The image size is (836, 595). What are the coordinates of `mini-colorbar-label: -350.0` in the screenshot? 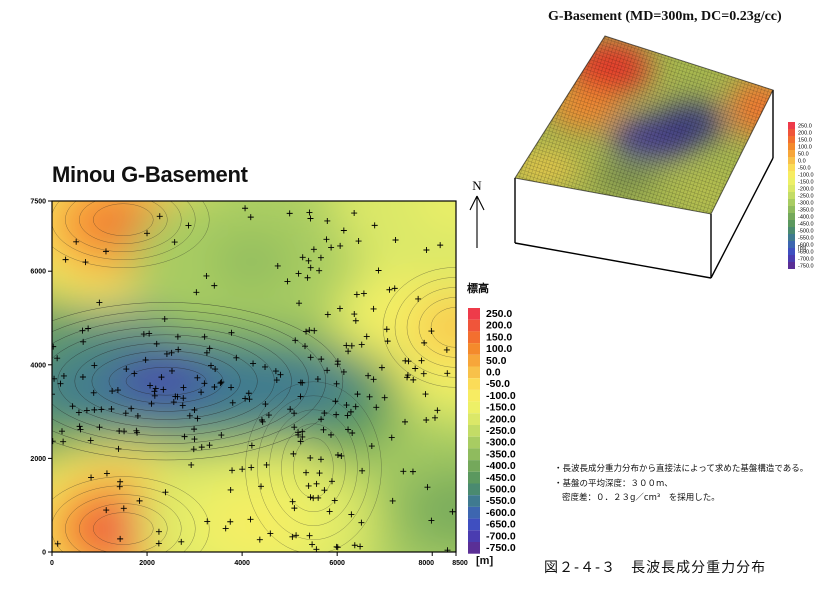 It's located at (806, 211).